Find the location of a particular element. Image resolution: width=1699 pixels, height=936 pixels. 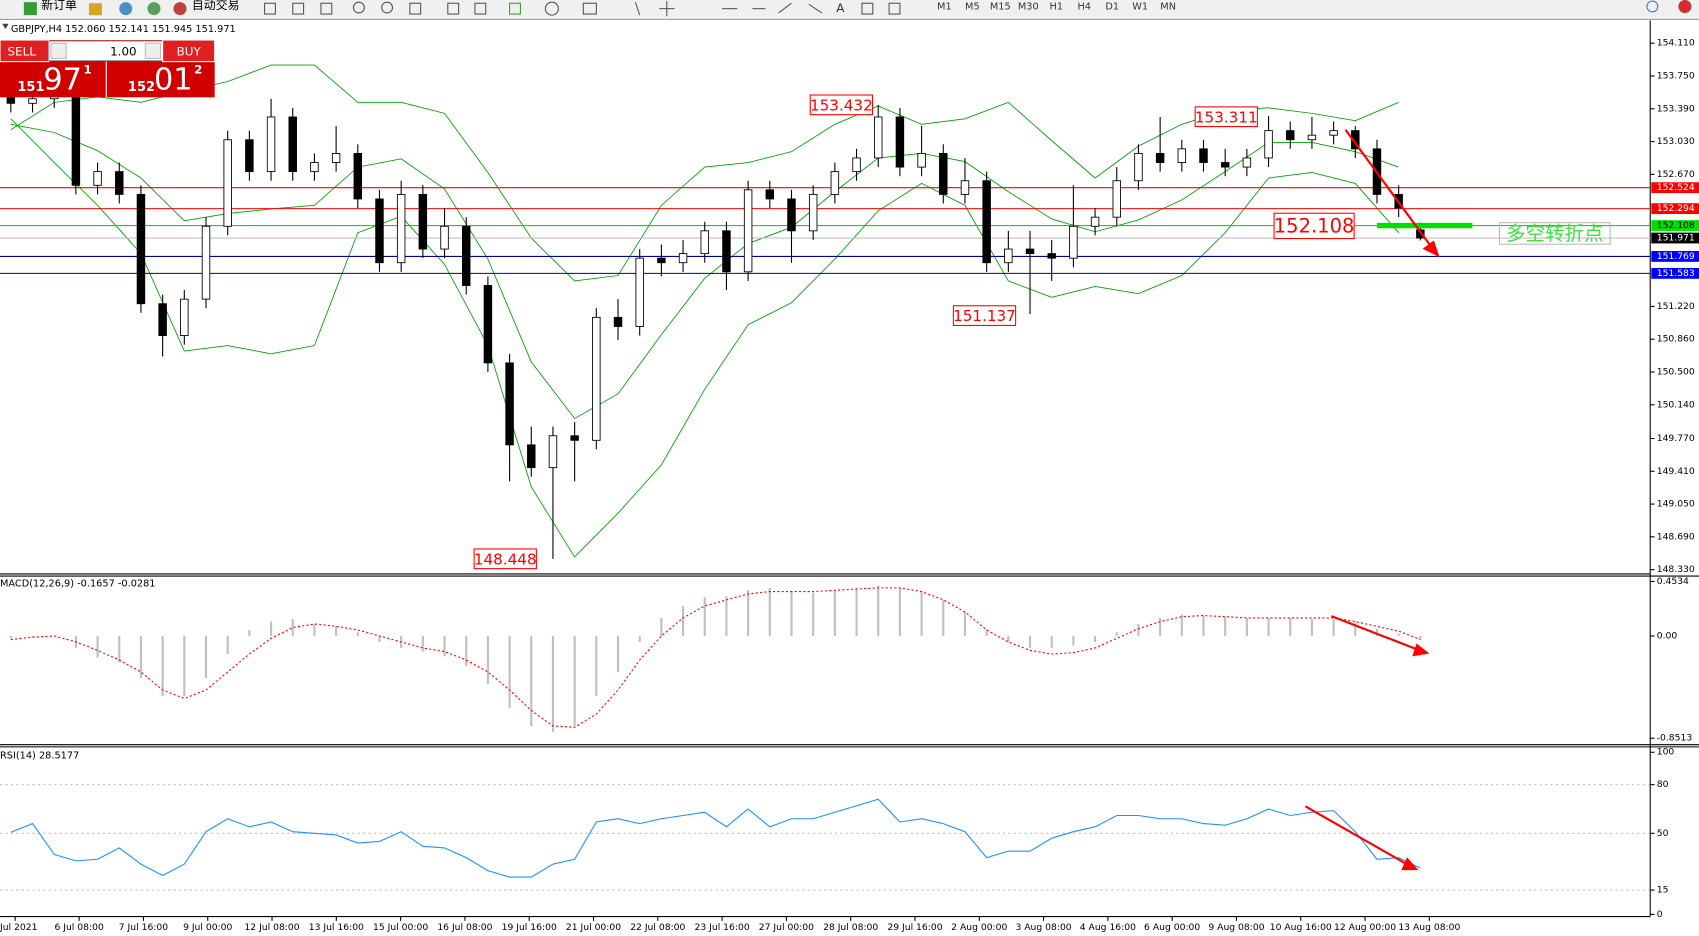

y-tick-label: 150.860 is located at coordinates (1676, 339).